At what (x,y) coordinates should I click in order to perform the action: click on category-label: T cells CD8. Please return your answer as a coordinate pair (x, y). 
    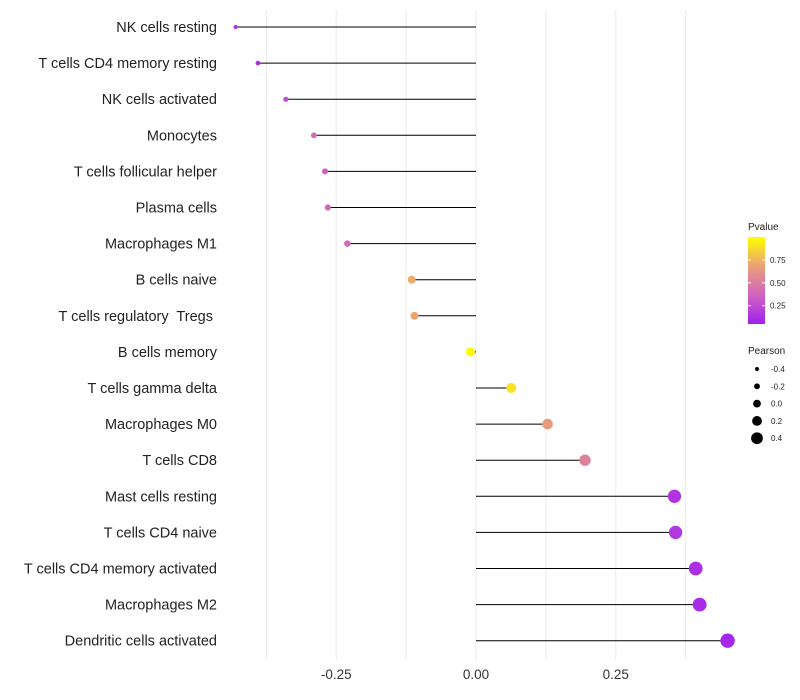
    Looking at the image, I should click on (179, 461).